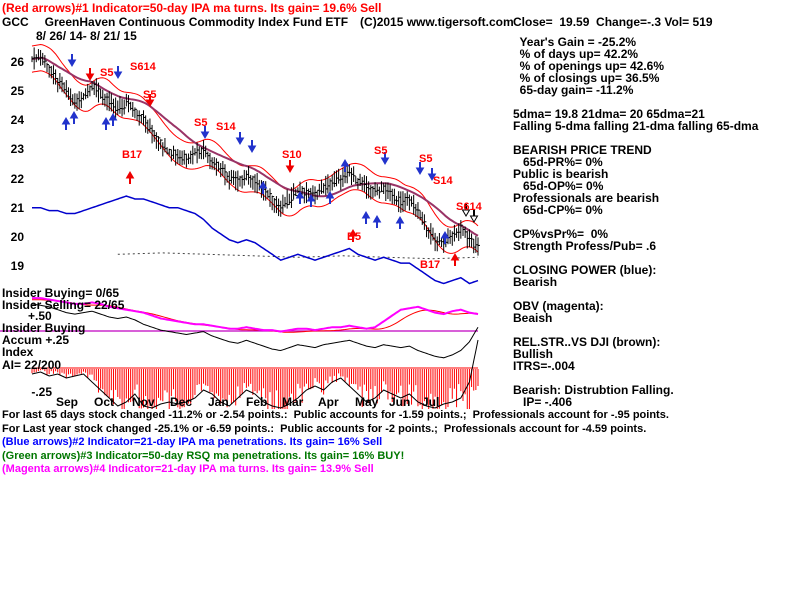  I want to click on accum-index-line, so click(255, 374).